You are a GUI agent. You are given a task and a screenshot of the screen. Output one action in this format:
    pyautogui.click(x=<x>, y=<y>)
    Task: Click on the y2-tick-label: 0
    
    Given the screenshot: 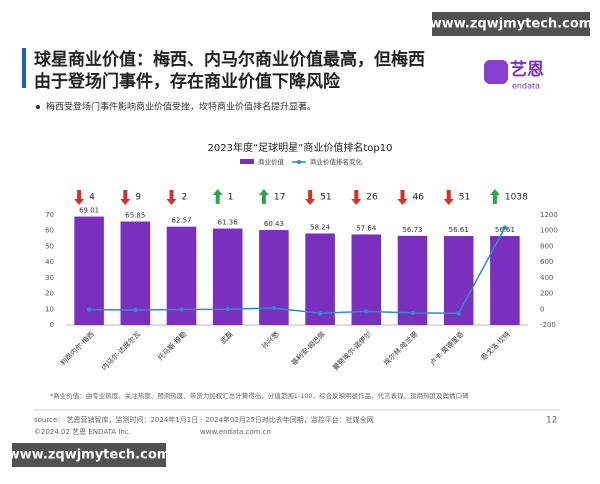 What is the action you would take?
    pyautogui.click(x=542, y=309)
    